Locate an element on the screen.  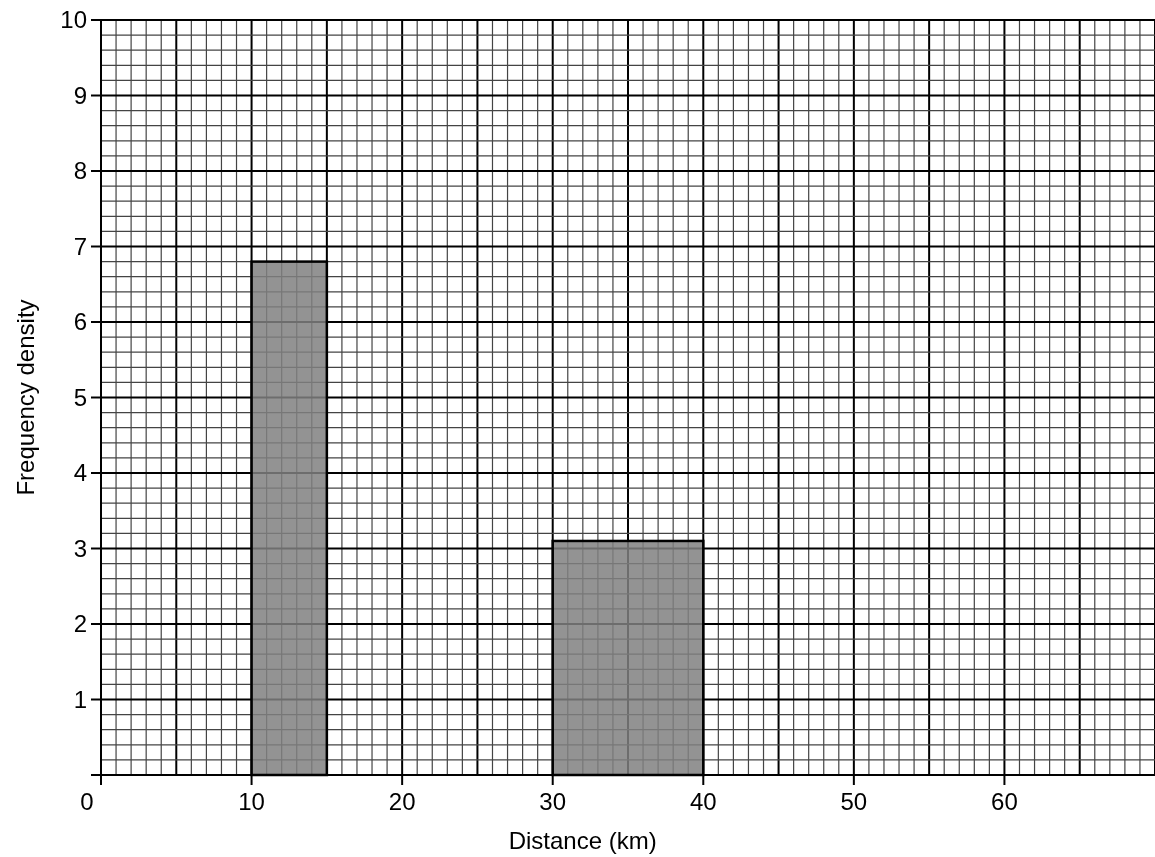
y-tick-label: 2 is located at coordinates (80, 624).